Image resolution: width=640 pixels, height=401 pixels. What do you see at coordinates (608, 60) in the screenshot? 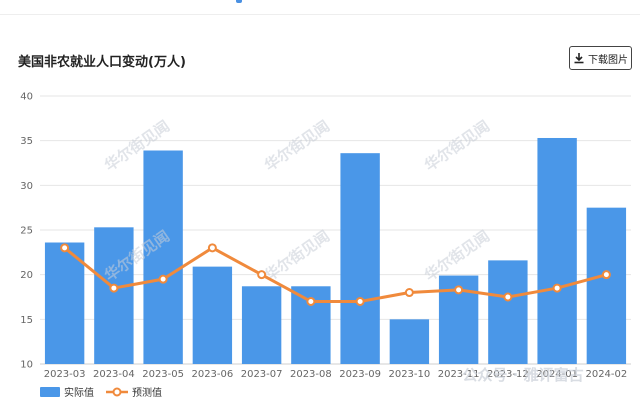
I see `download-image-label: 下载图片` at bounding box center [608, 60].